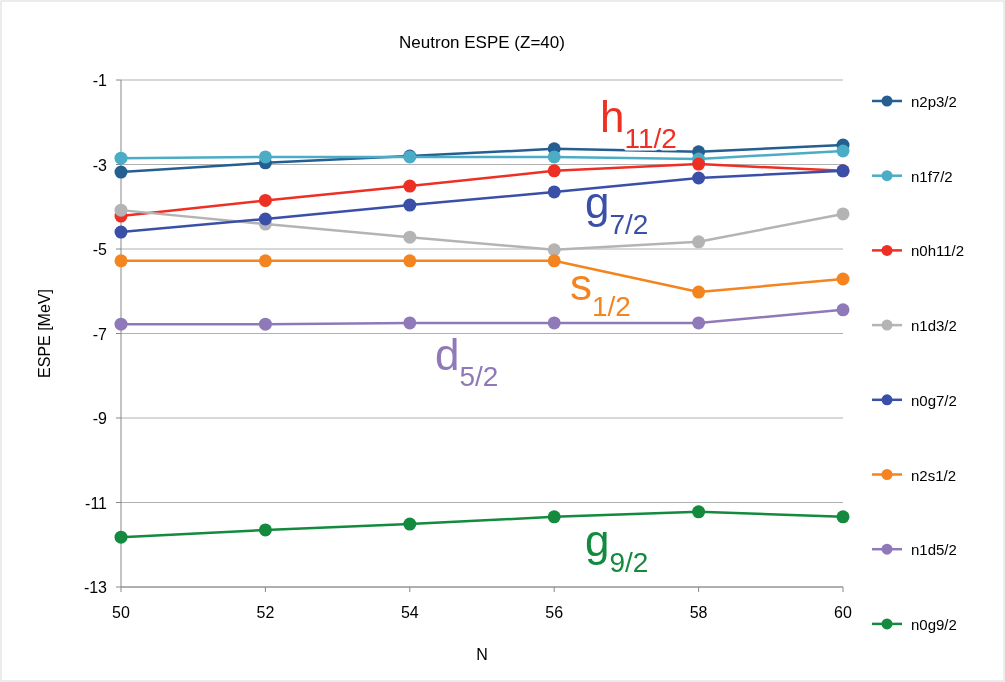 Image resolution: width=1005 pixels, height=682 pixels. What do you see at coordinates (698, 612) in the screenshot?
I see `x-tick-label: 58` at bounding box center [698, 612].